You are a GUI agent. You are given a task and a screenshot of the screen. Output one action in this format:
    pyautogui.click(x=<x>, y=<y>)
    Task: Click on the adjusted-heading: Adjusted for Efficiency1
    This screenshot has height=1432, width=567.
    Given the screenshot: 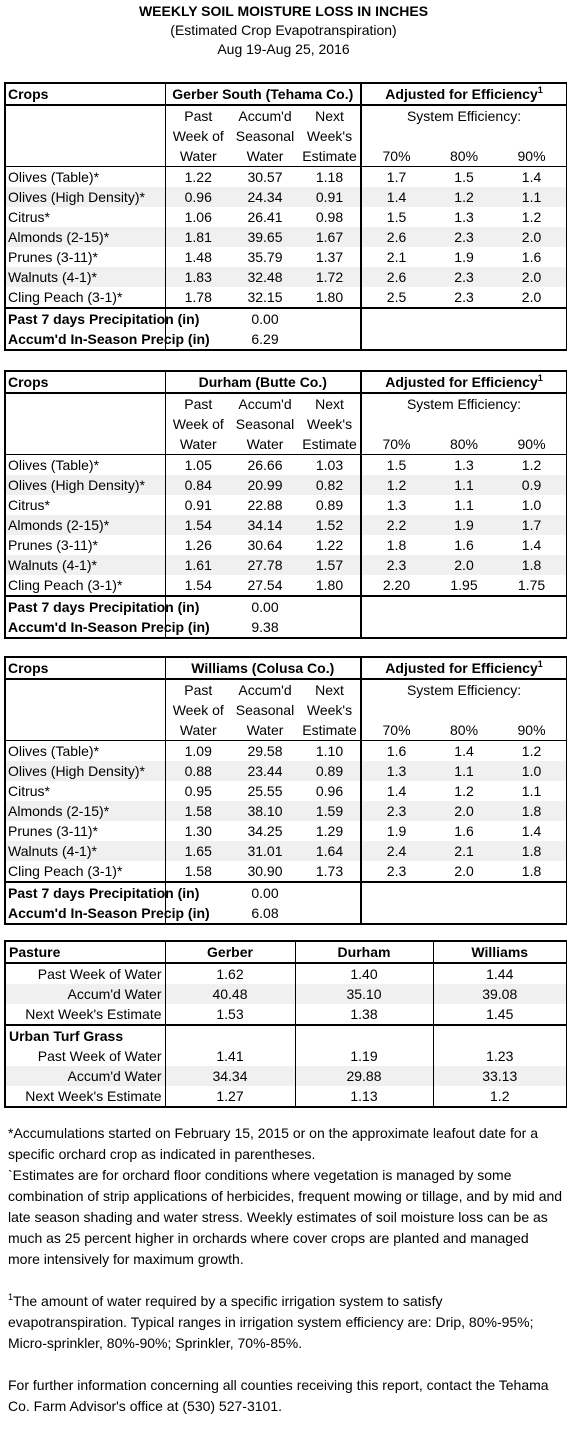 What is the action you would take?
    pyautogui.click(x=463, y=382)
    